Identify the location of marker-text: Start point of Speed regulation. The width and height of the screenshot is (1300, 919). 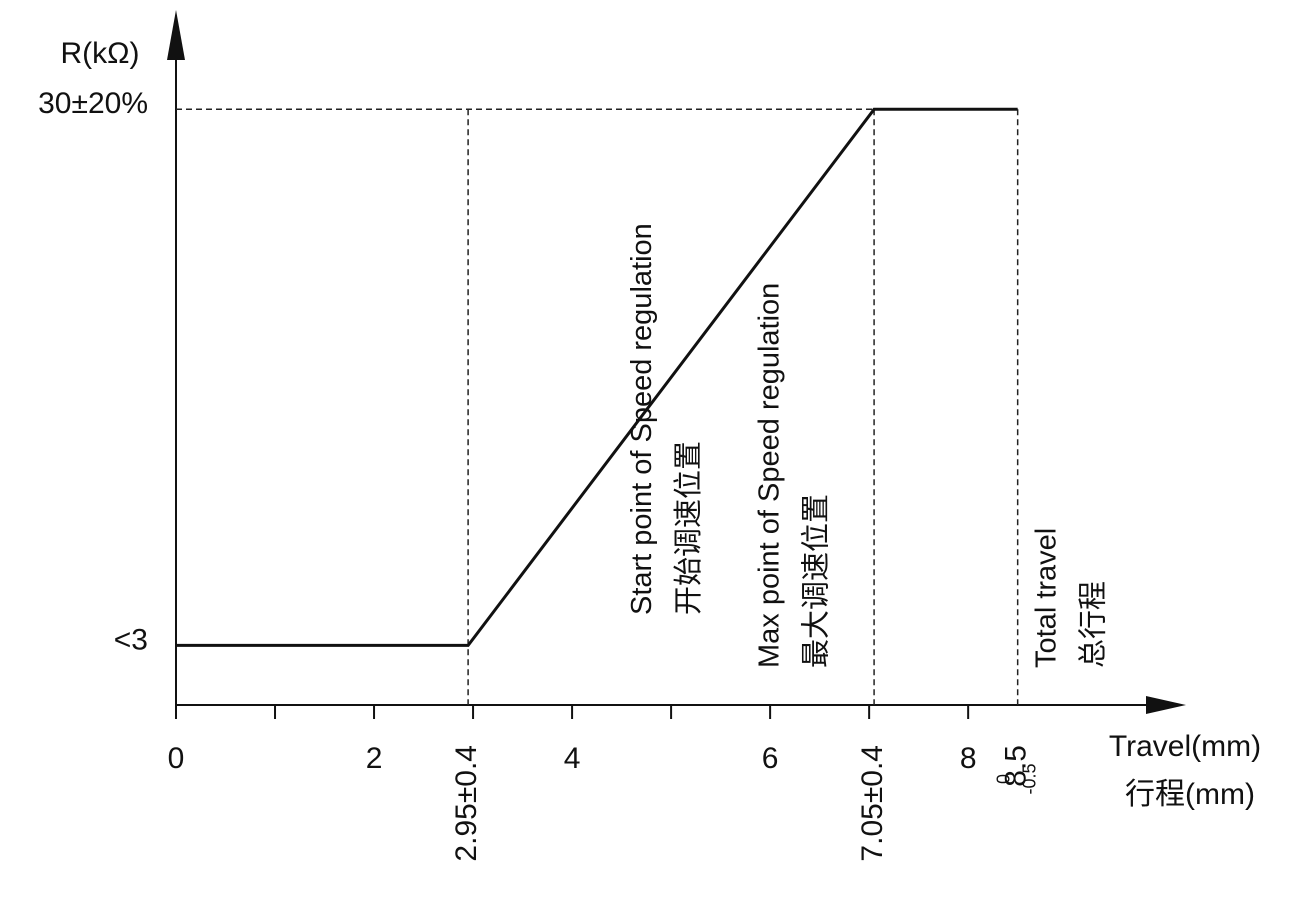
(642, 419).